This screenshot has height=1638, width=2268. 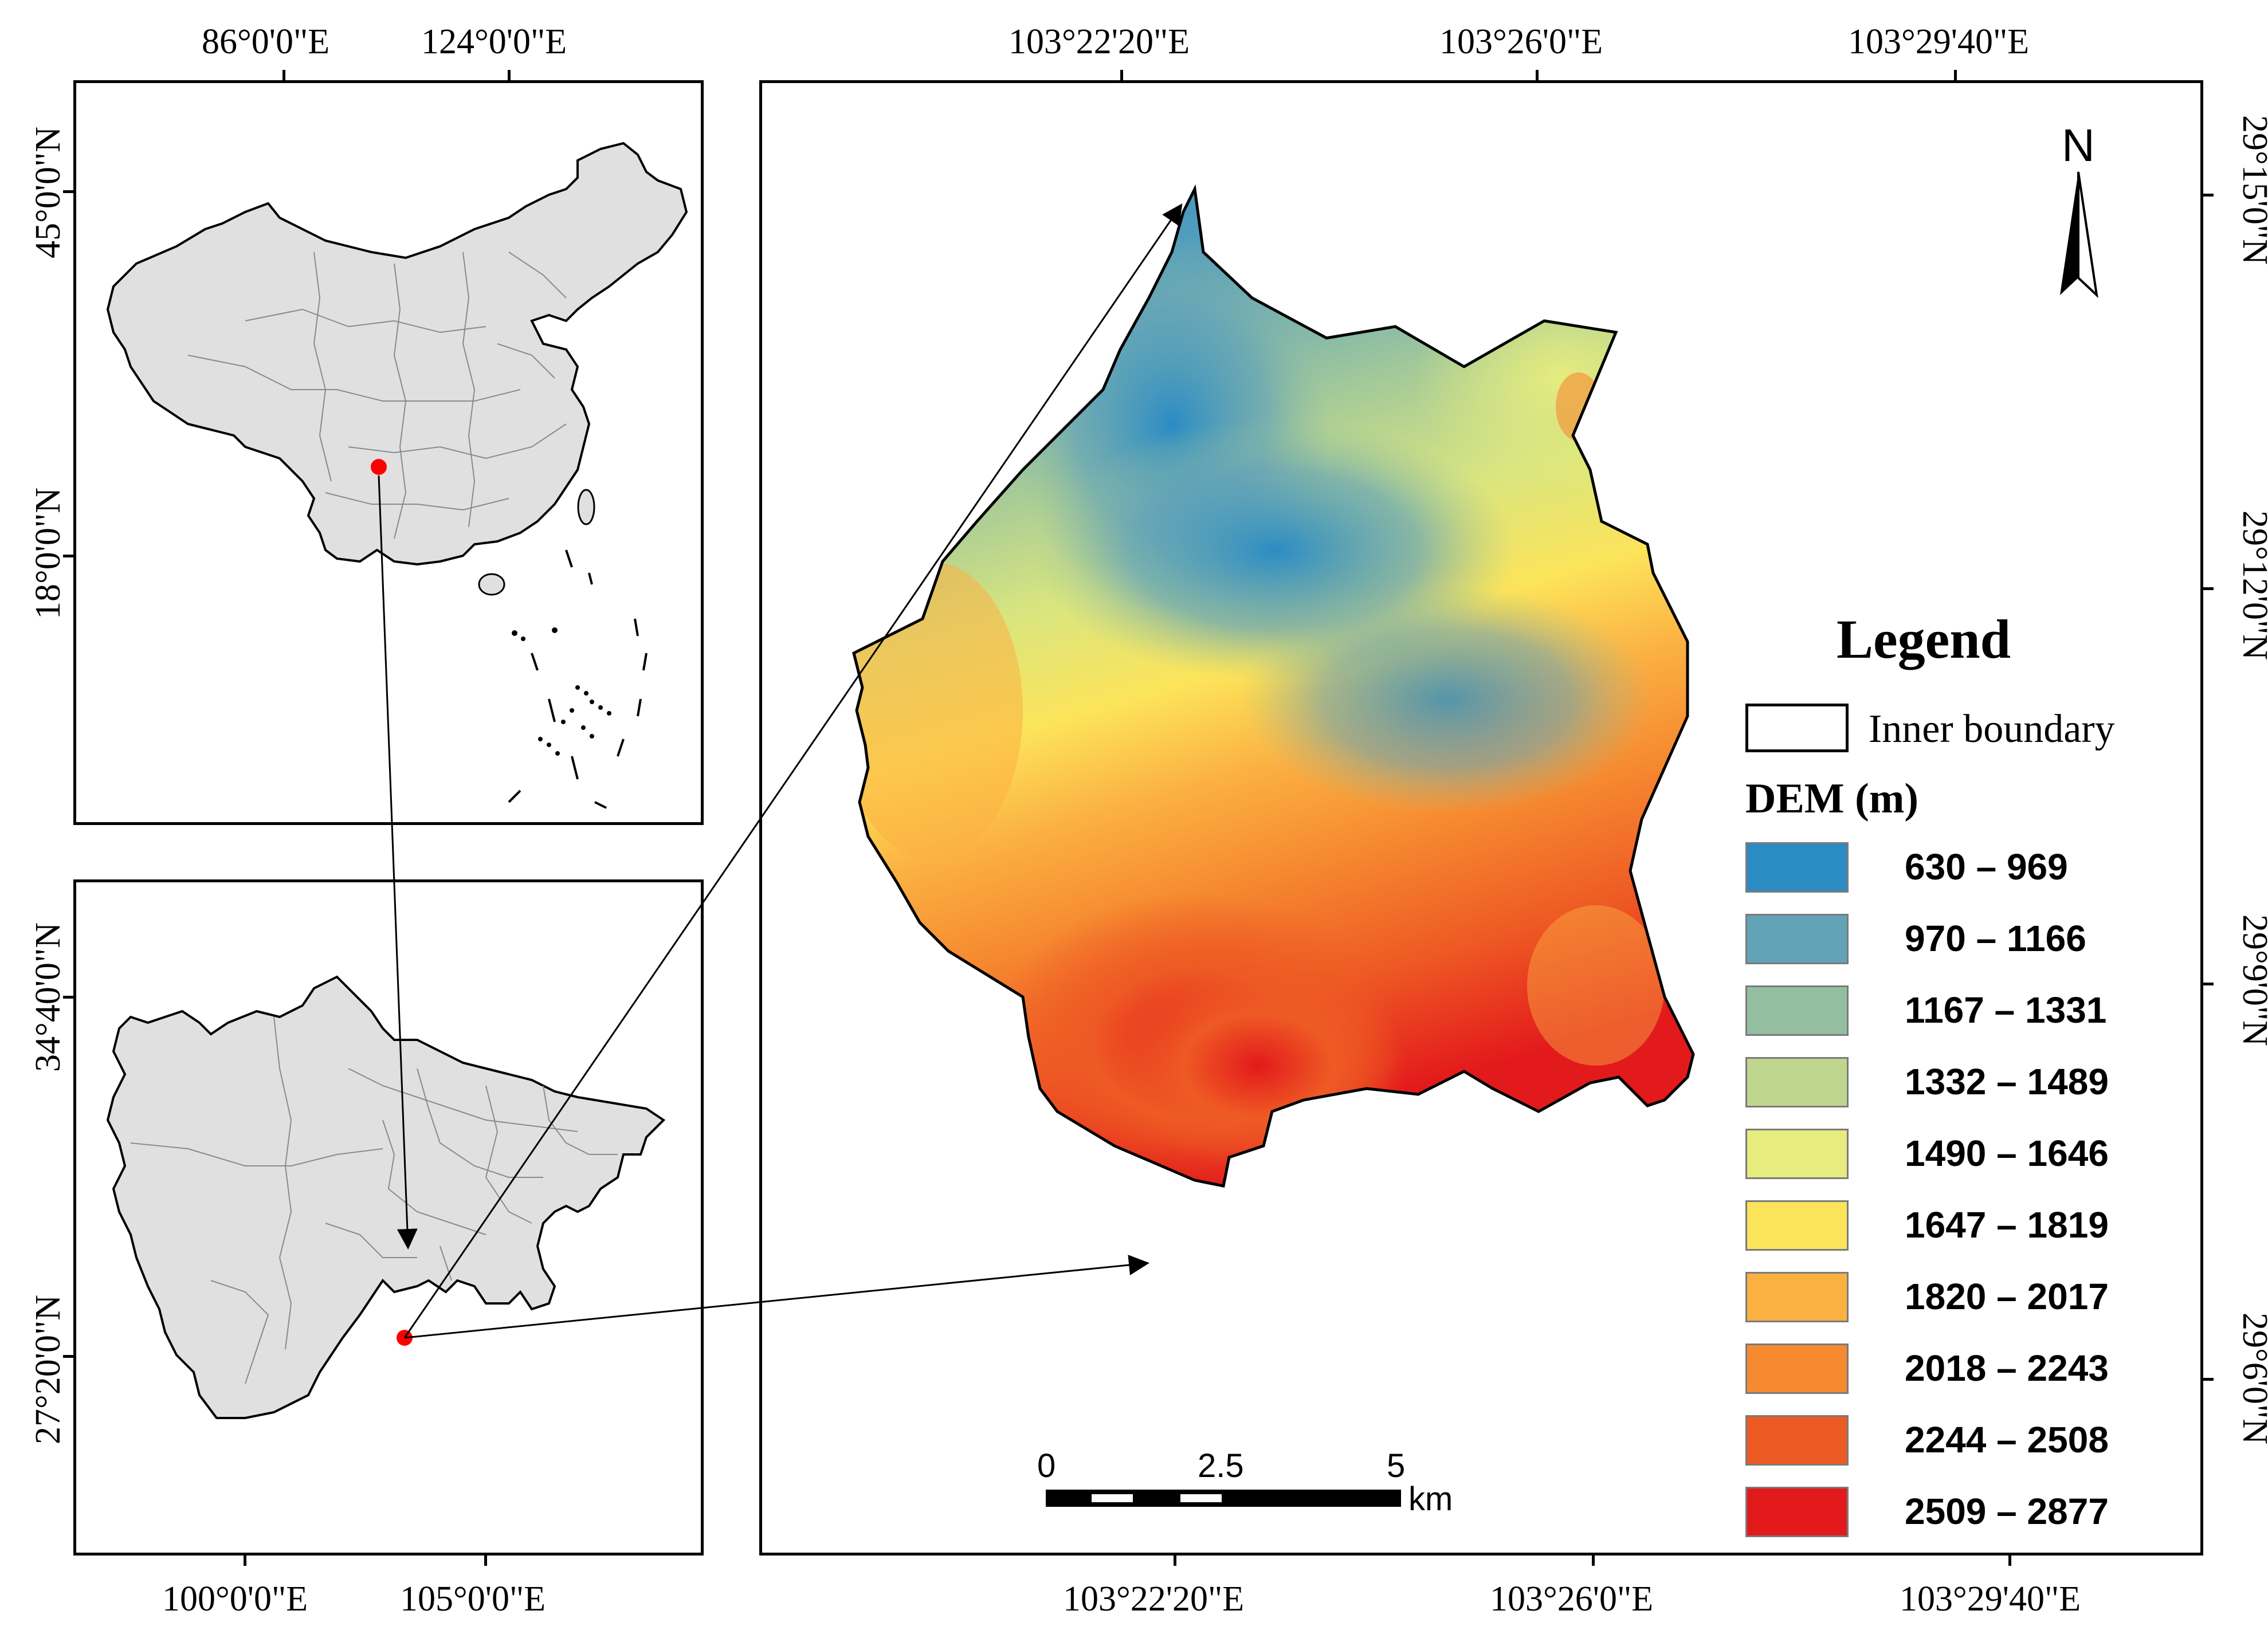 What do you see at coordinates (2251, 980) in the screenshot?
I see `main-right-label-3: 29°9'0"N` at bounding box center [2251, 980].